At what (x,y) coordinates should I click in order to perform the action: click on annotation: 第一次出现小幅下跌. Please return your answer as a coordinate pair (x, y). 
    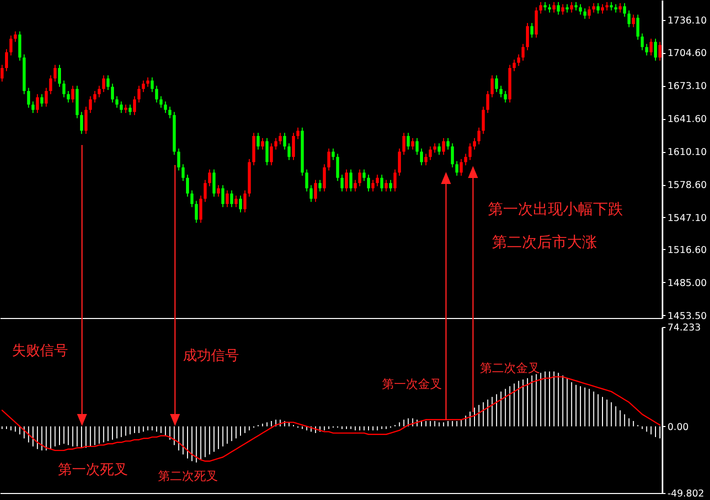
    Looking at the image, I should click on (555, 209).